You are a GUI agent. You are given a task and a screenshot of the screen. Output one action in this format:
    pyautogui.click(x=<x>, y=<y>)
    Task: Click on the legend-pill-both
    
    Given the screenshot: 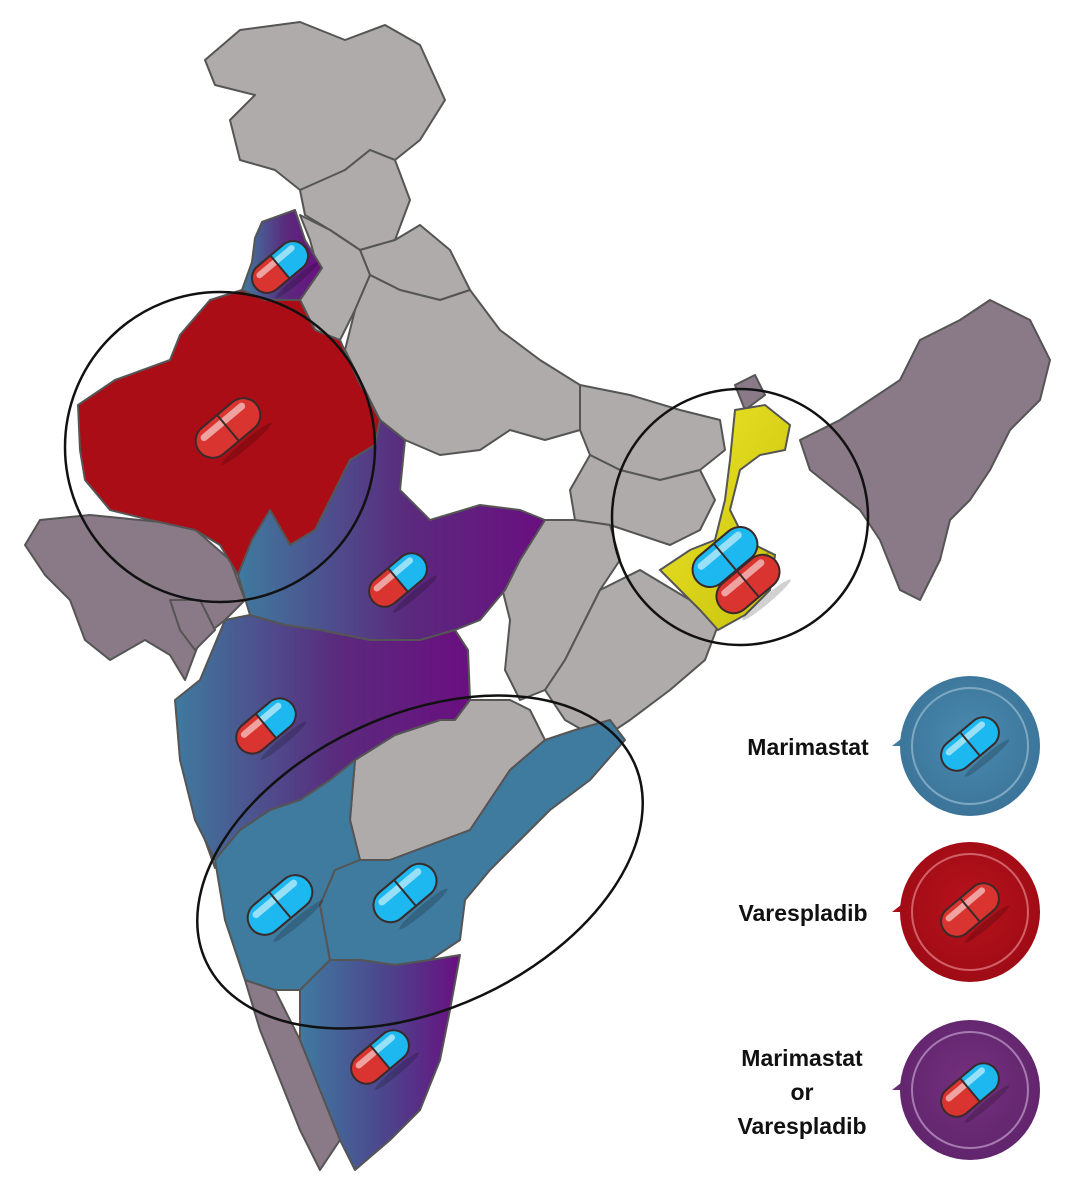 What is the action you would take?
    pyautogui.click(x=973, y=1090)
    